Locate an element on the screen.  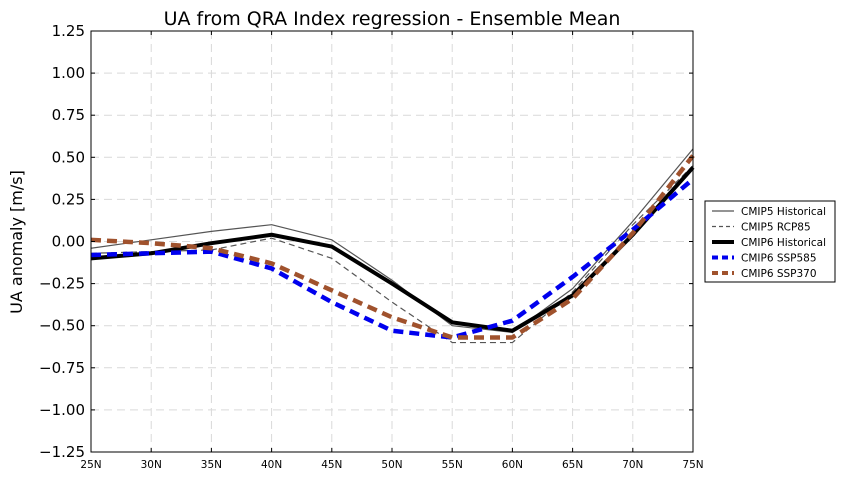
y-tick-label: −1.00 is located at coordinates (62, 410).